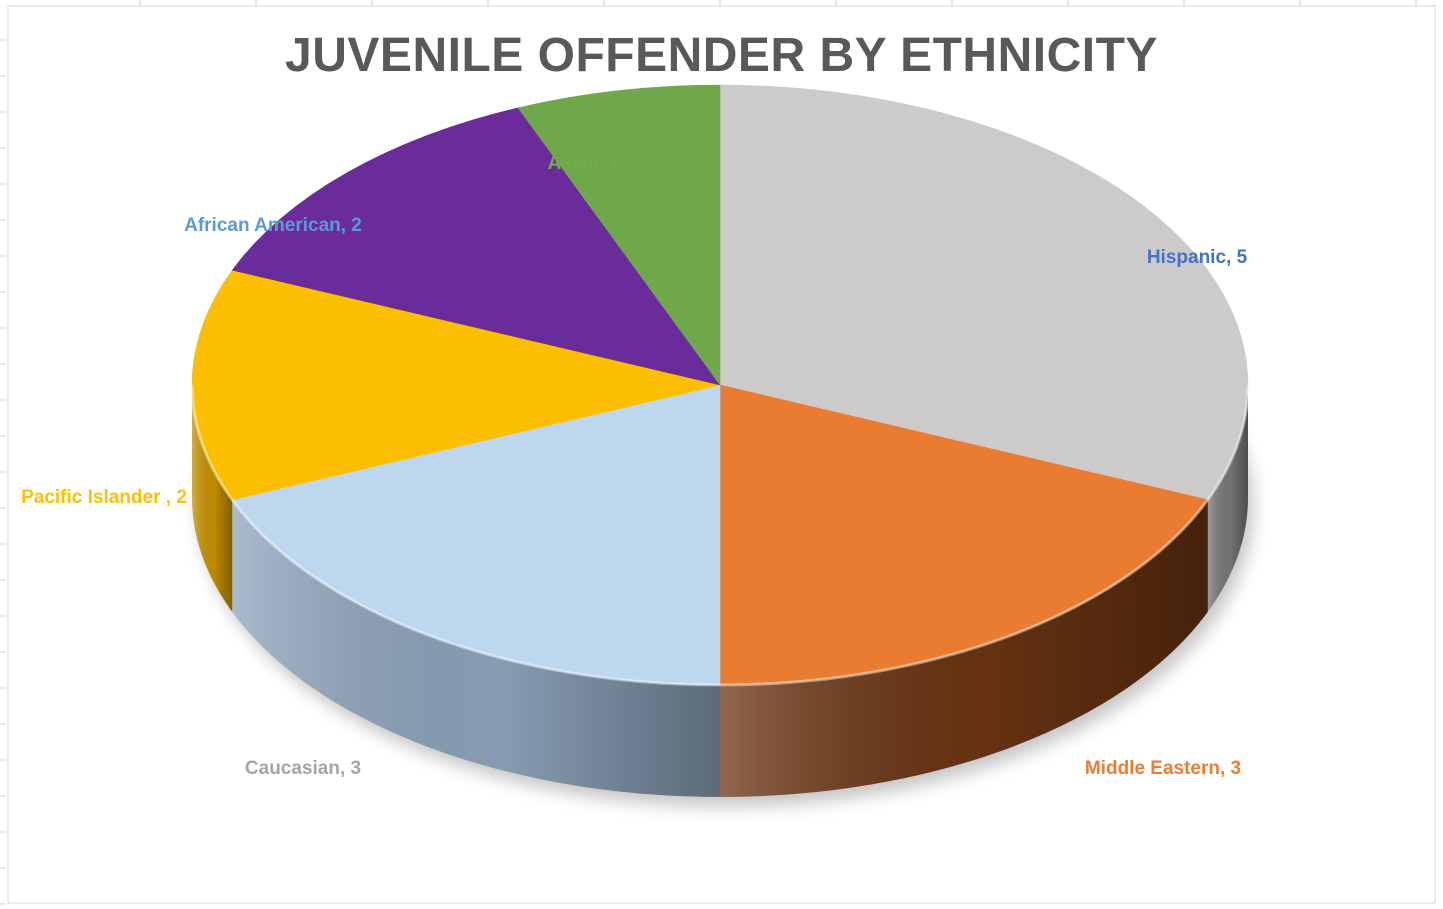  I want to click on pie-slice-caucasian, so click(476, 535).